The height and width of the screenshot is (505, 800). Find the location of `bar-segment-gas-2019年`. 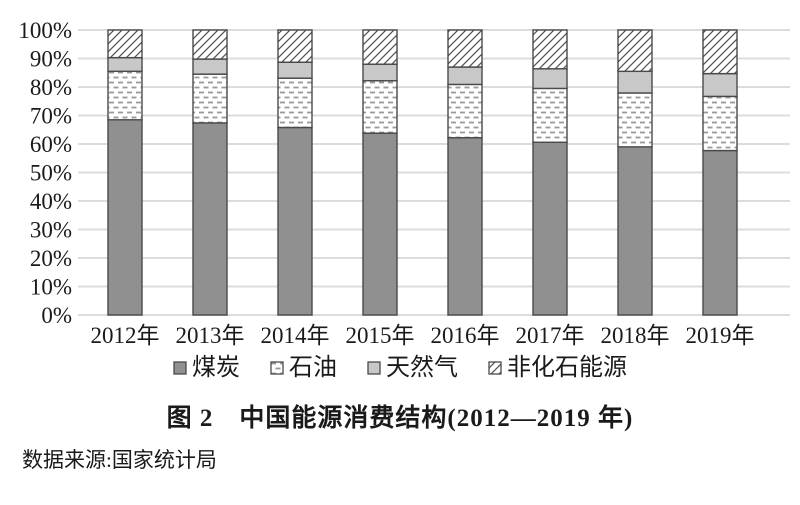

bar-segment-gas-2019年 is located at coordinates (720, 85).